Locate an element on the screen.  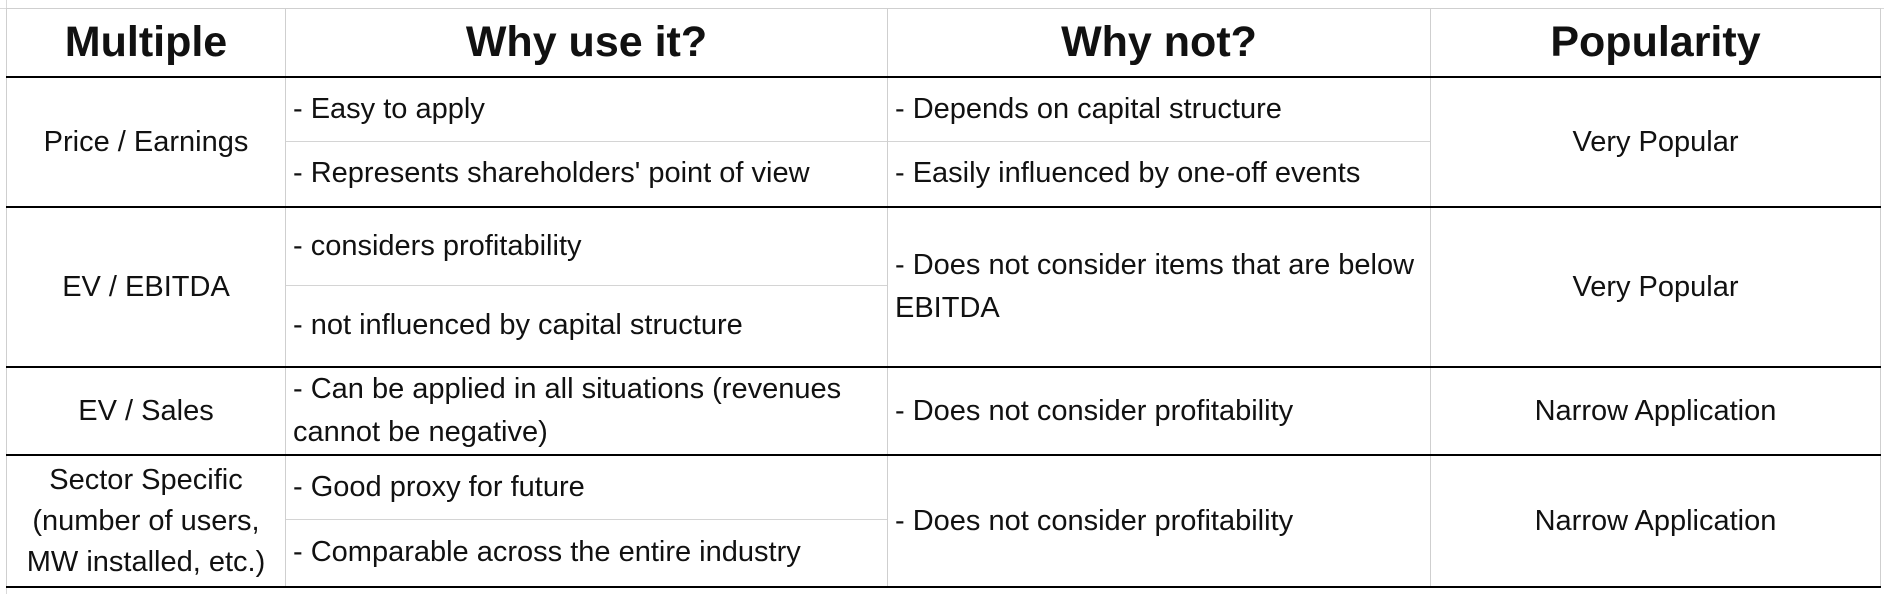
pros-cell: - Represents shareholders' point of view is located at coordinates (586, 174).